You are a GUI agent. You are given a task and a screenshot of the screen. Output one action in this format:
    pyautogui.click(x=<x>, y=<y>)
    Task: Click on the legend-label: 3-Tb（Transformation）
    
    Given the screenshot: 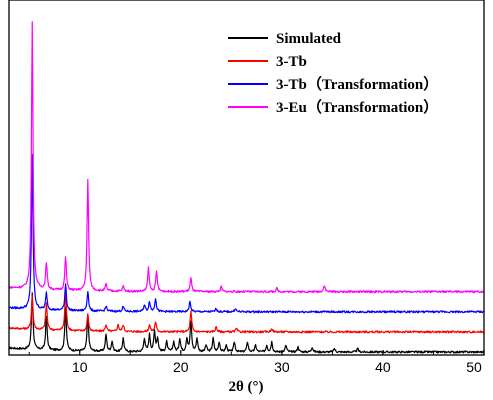 What is the action you would take?
    pyautogui.click(x=357, y=84)
    